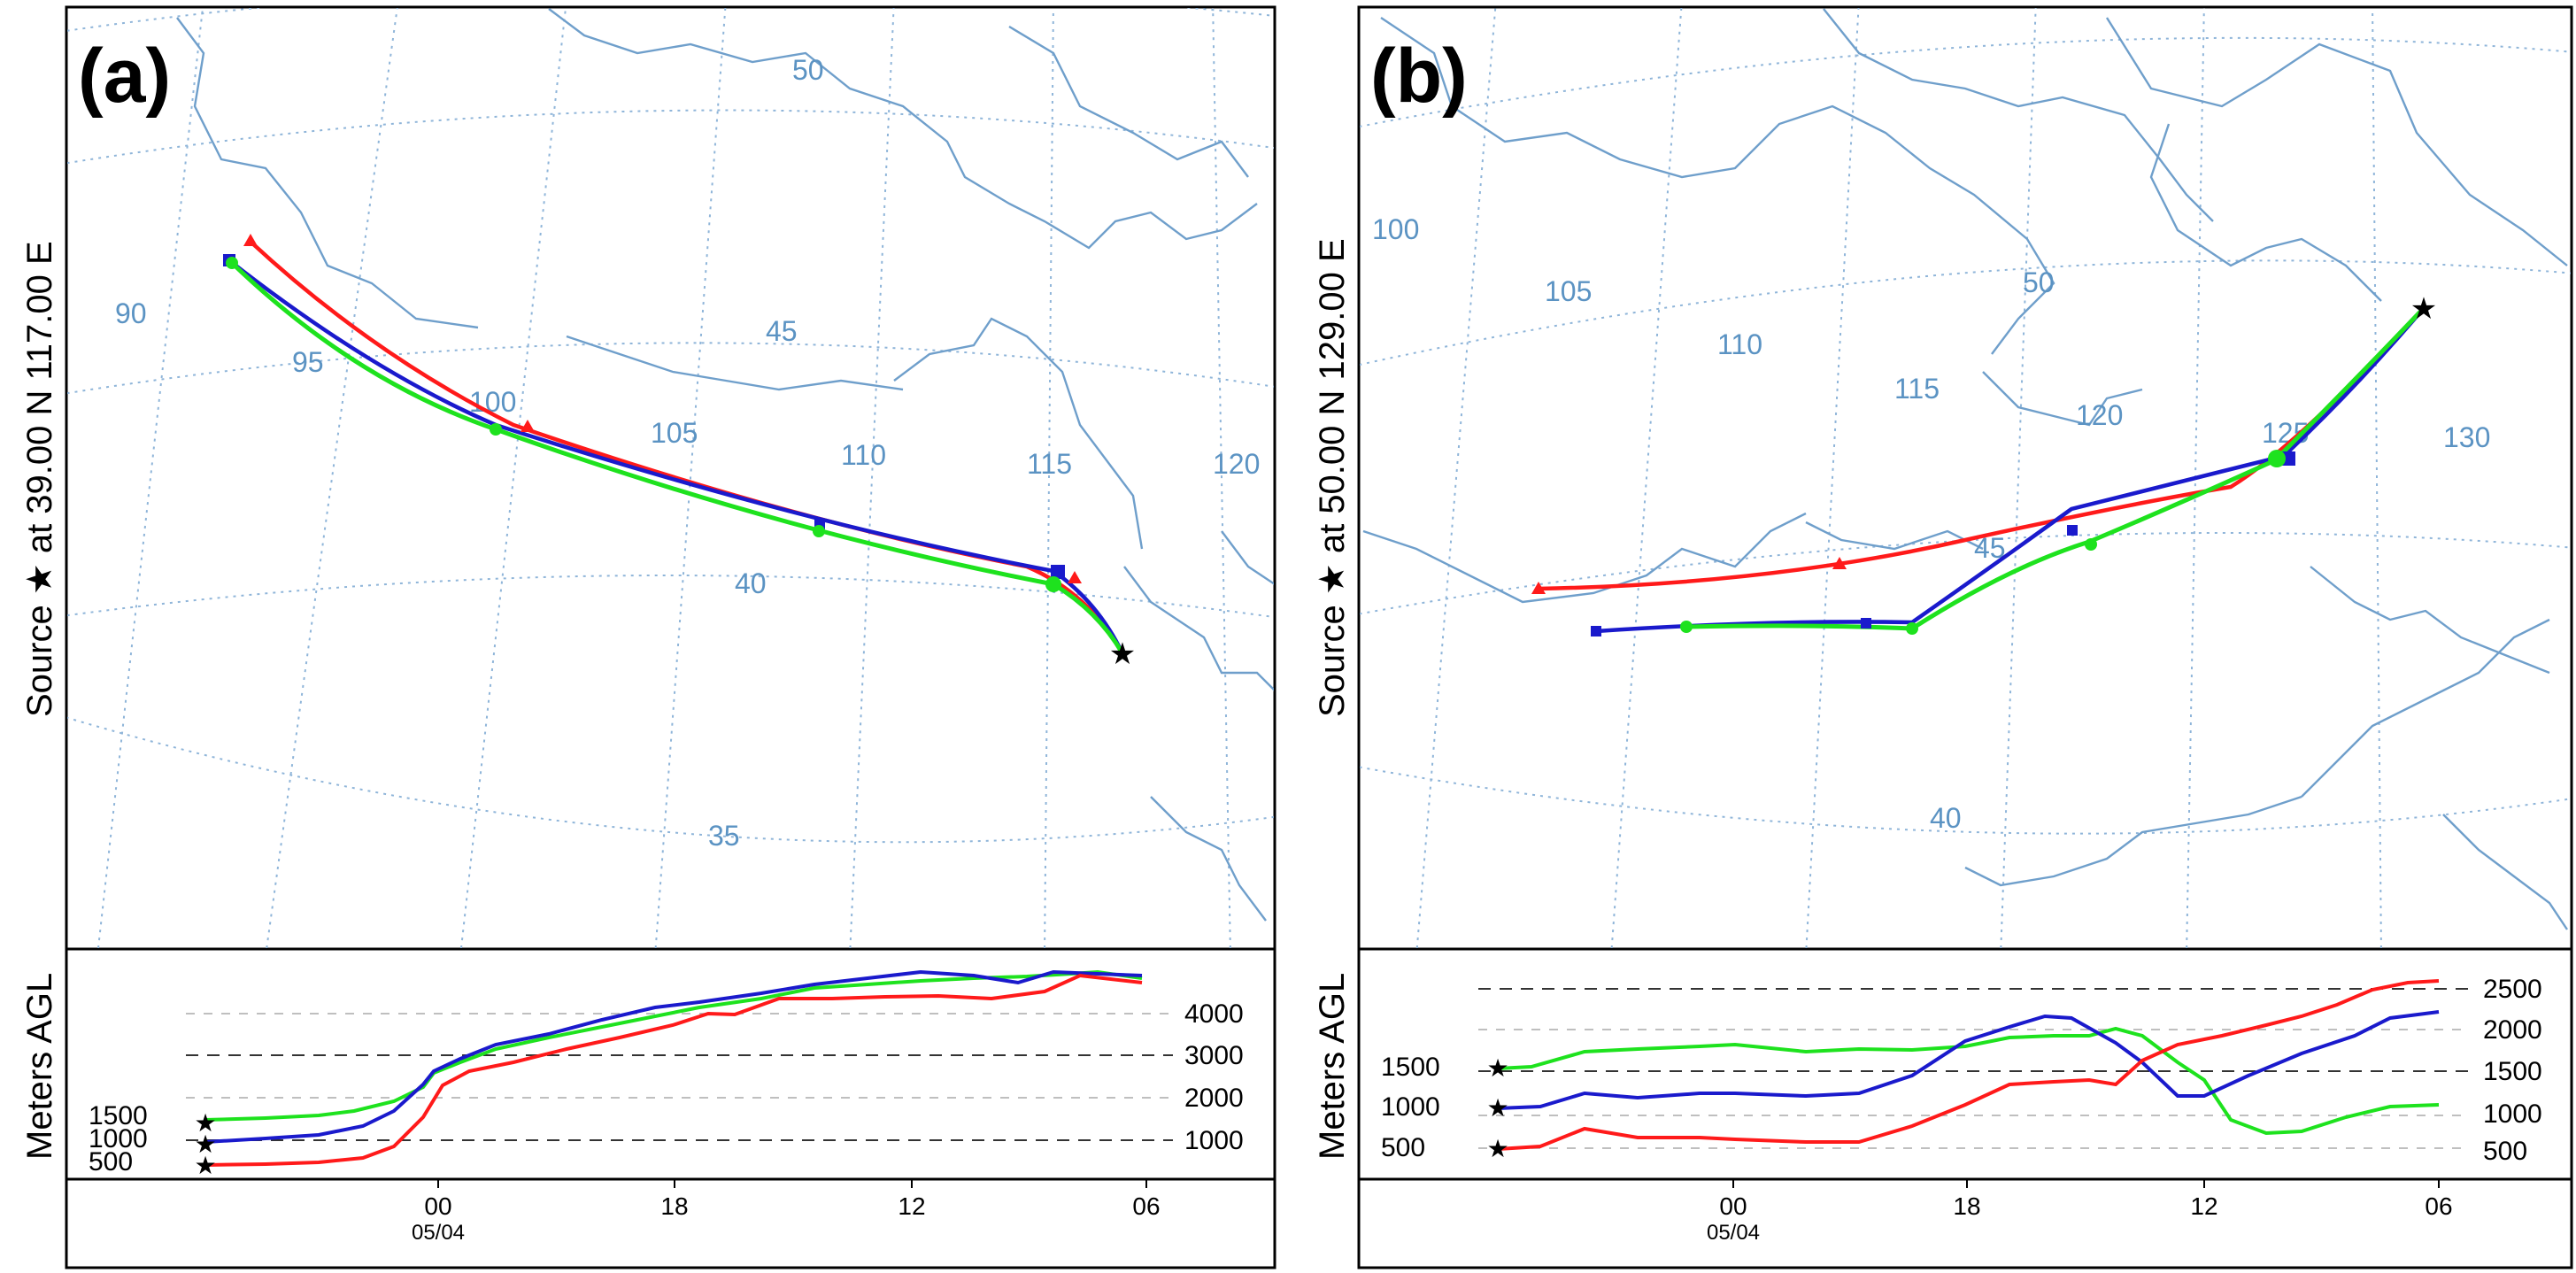 The width and height of the screenshot is (2576, 1273). What do you see at coordinates (124, 76) in the screenshot?
I see `panel-a-letter: (a)` at bounding box center [124, 76].